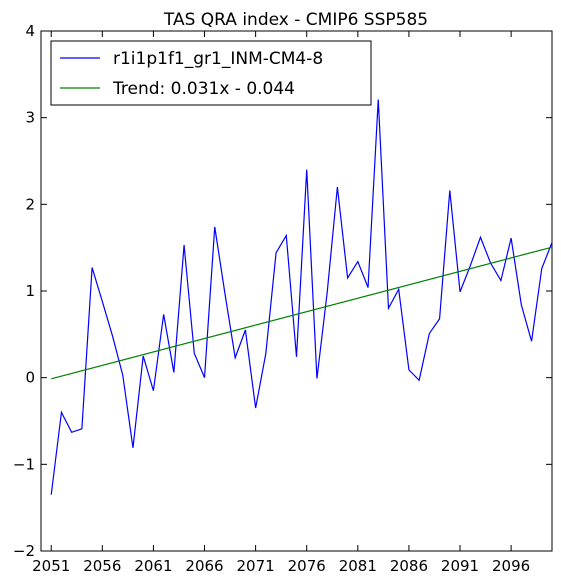 The image size is (561, 585). I want to click on y-tick-label: −2, so click(24, 551).